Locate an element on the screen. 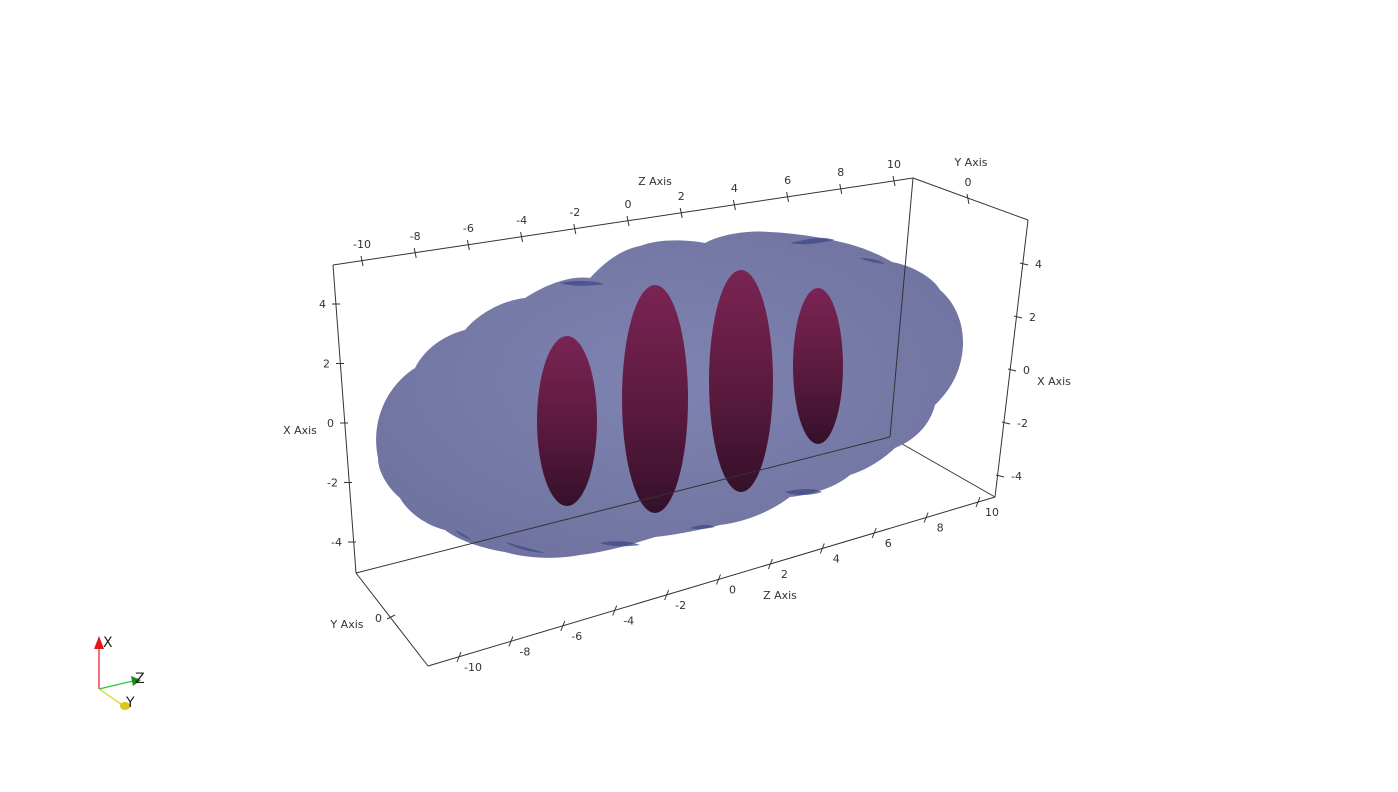  orient-z-line is located at coordinates (116, 685).